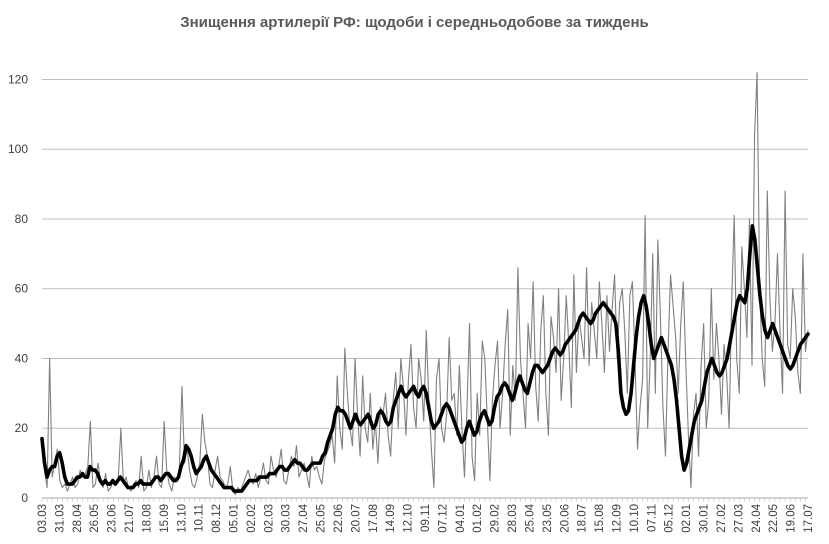  I want to click on x-tick-label: 25.04, so click(530, 517).